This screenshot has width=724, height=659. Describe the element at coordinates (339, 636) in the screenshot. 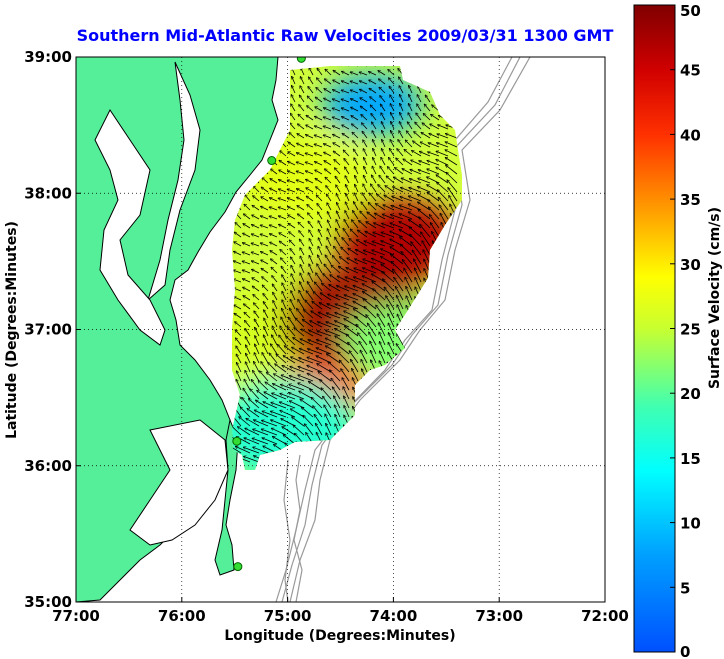

I see `x-axis-title: Longitude (Degrees:Minutes)` at that location.